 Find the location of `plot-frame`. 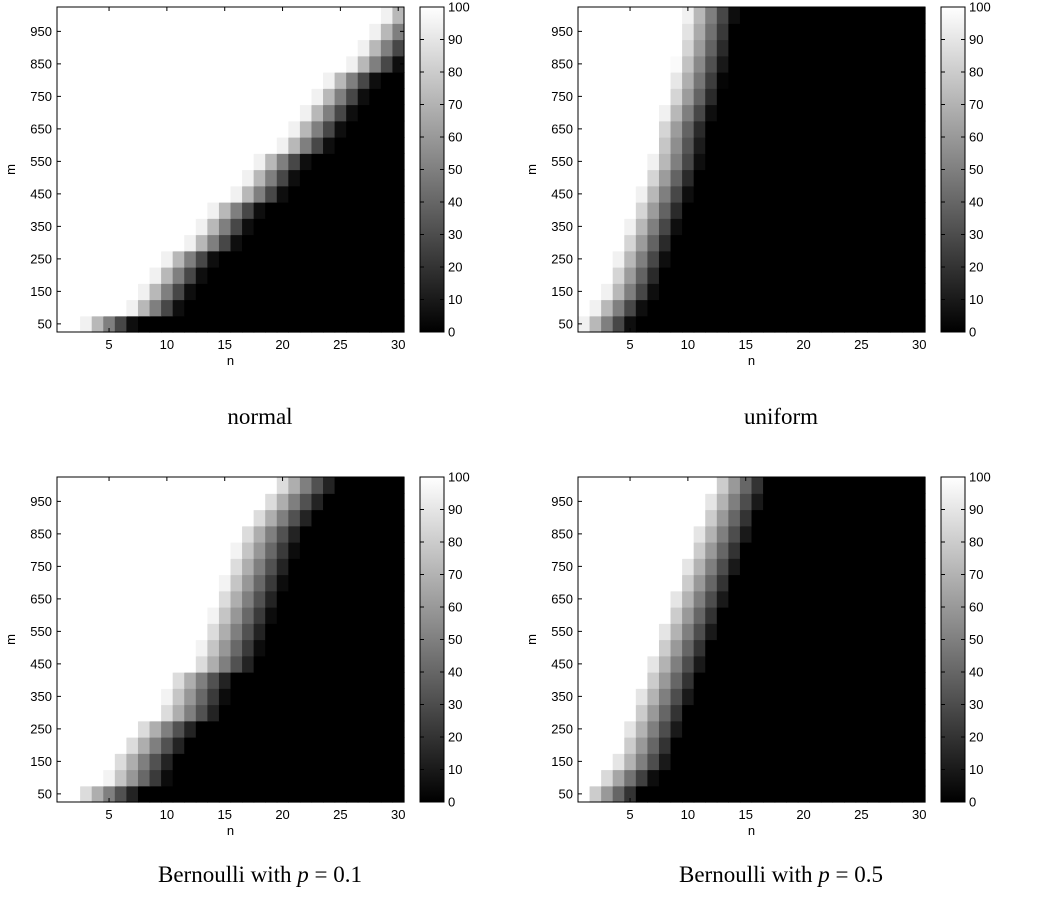

plot-frame is located at coordinates (751, 639).